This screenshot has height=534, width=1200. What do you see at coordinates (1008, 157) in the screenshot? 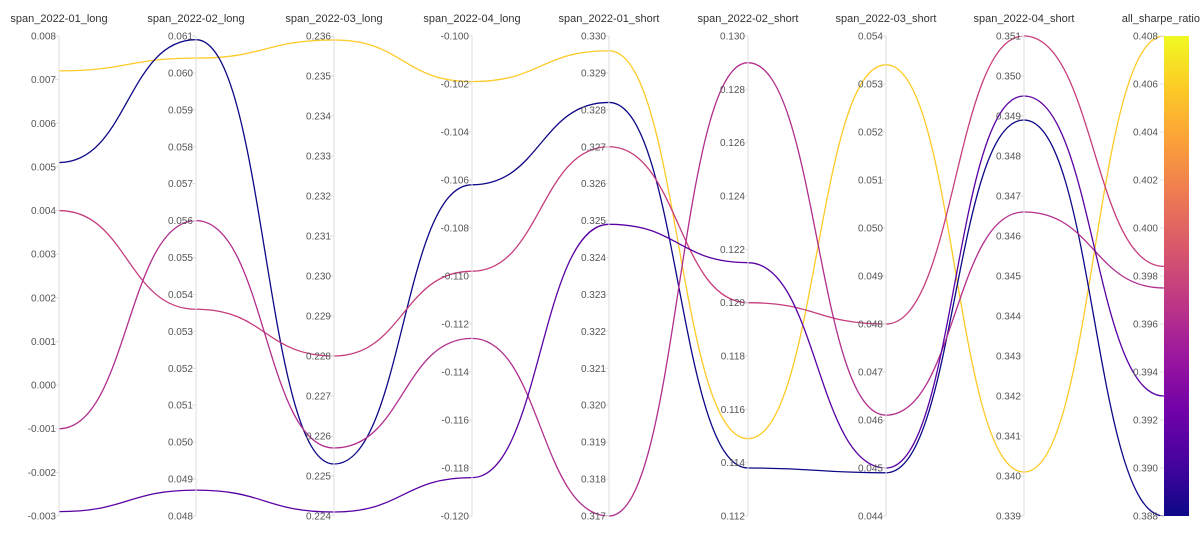
I see `tick-label: 0.348` at bounding box center [1008, 157].